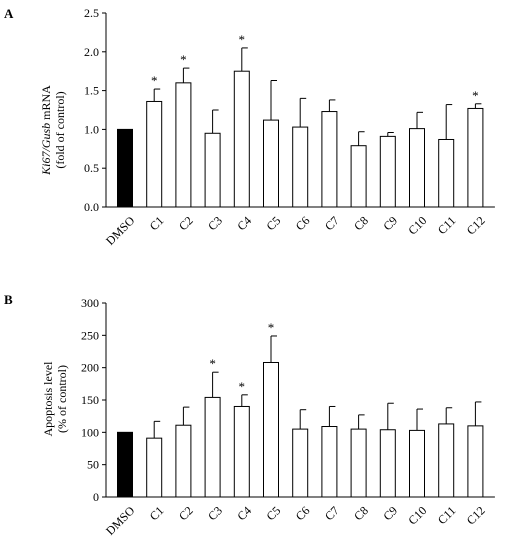  I want to click on panel-label-b: B, so click(8, 299).